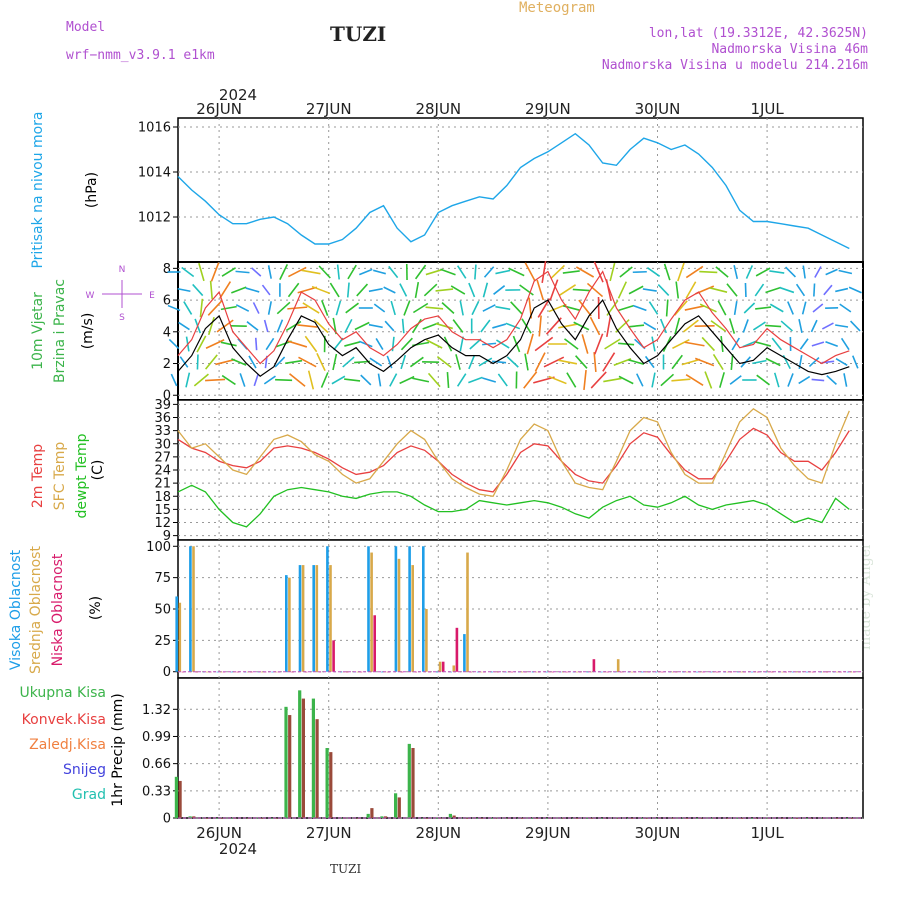 Image resolution: width=900 pixels, height=900 pixels. I want to click on year-label-top: 2024, so click(238, 95).